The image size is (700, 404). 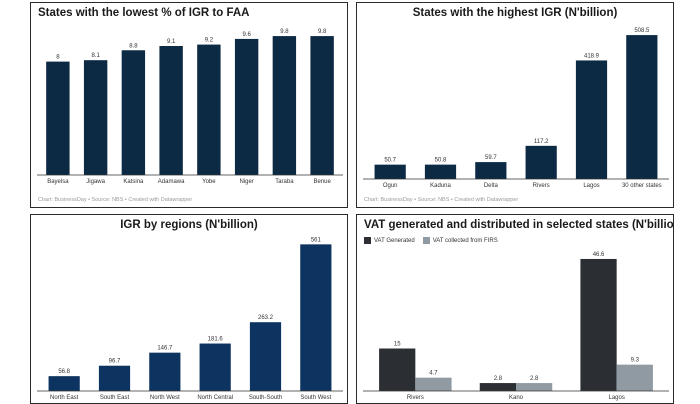 What do you see at coordinates (171, 182) in the screenshot?
I see `x-tick-label: Adamawa` at bounding box center [171, 182].